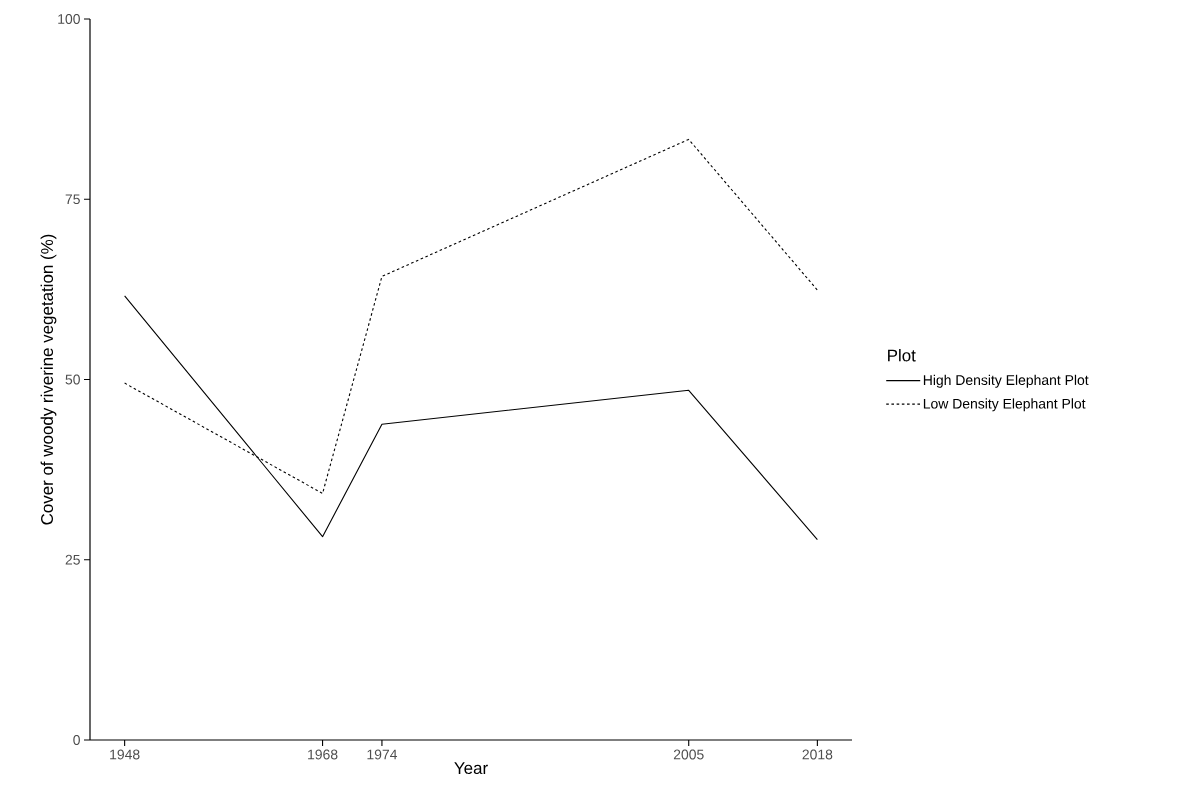 This screenshot has width=1184, height=803. Describe the element at coordinates (72, 559) in the screenshot. I see `y-tick-label: 25` at that location.